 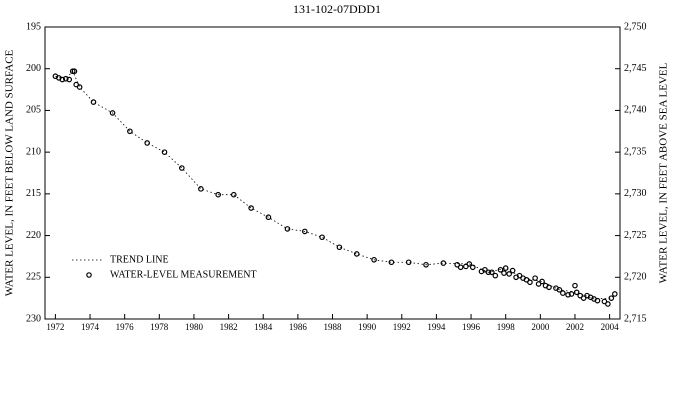 I want to click on x-tick-label: 1998, so click(x=506, y=327).